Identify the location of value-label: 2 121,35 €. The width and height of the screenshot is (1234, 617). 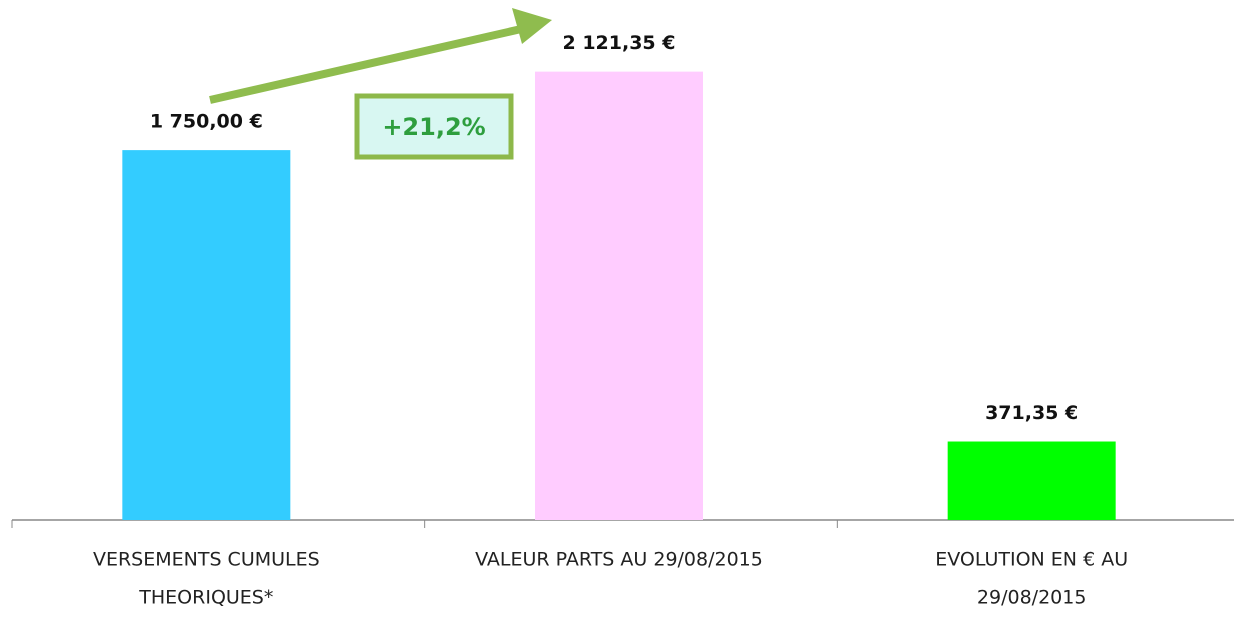
(619, 43).